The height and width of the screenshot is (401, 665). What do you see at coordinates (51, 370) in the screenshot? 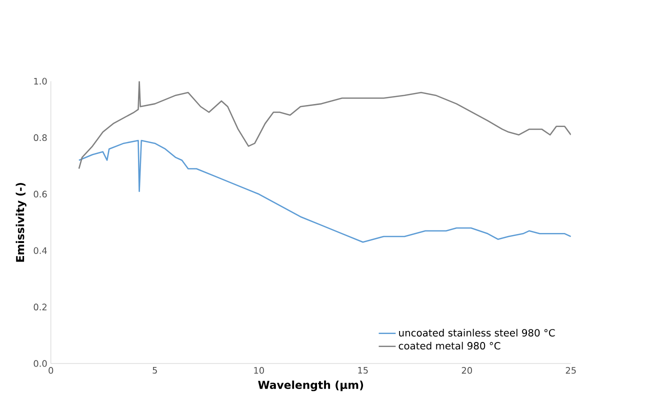
I see `x-tick-label: 0` at bounding box center [51, 370].